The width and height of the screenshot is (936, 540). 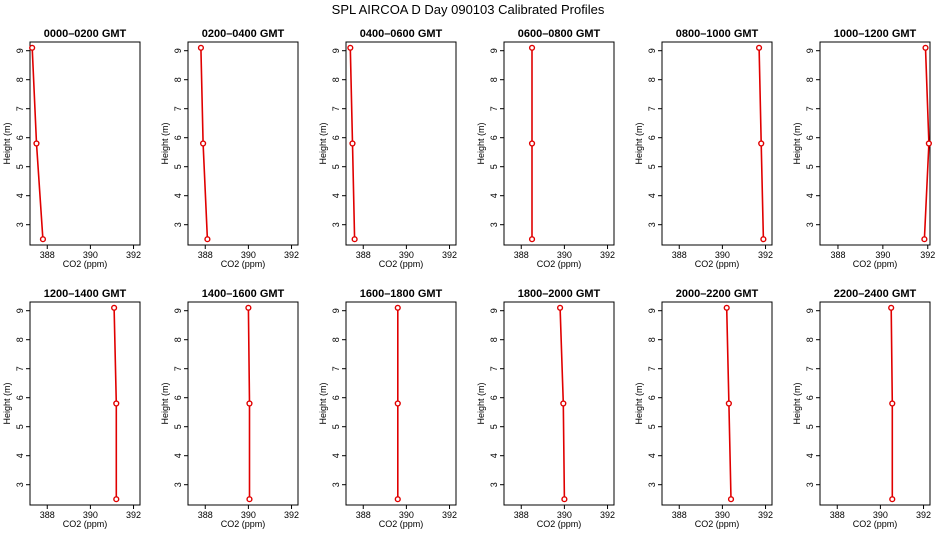 What do you see at coordinates (243, 34) in the screenshot?
I see `panel-title: 0200–0400 GMT` at bounding box center [243, 34].